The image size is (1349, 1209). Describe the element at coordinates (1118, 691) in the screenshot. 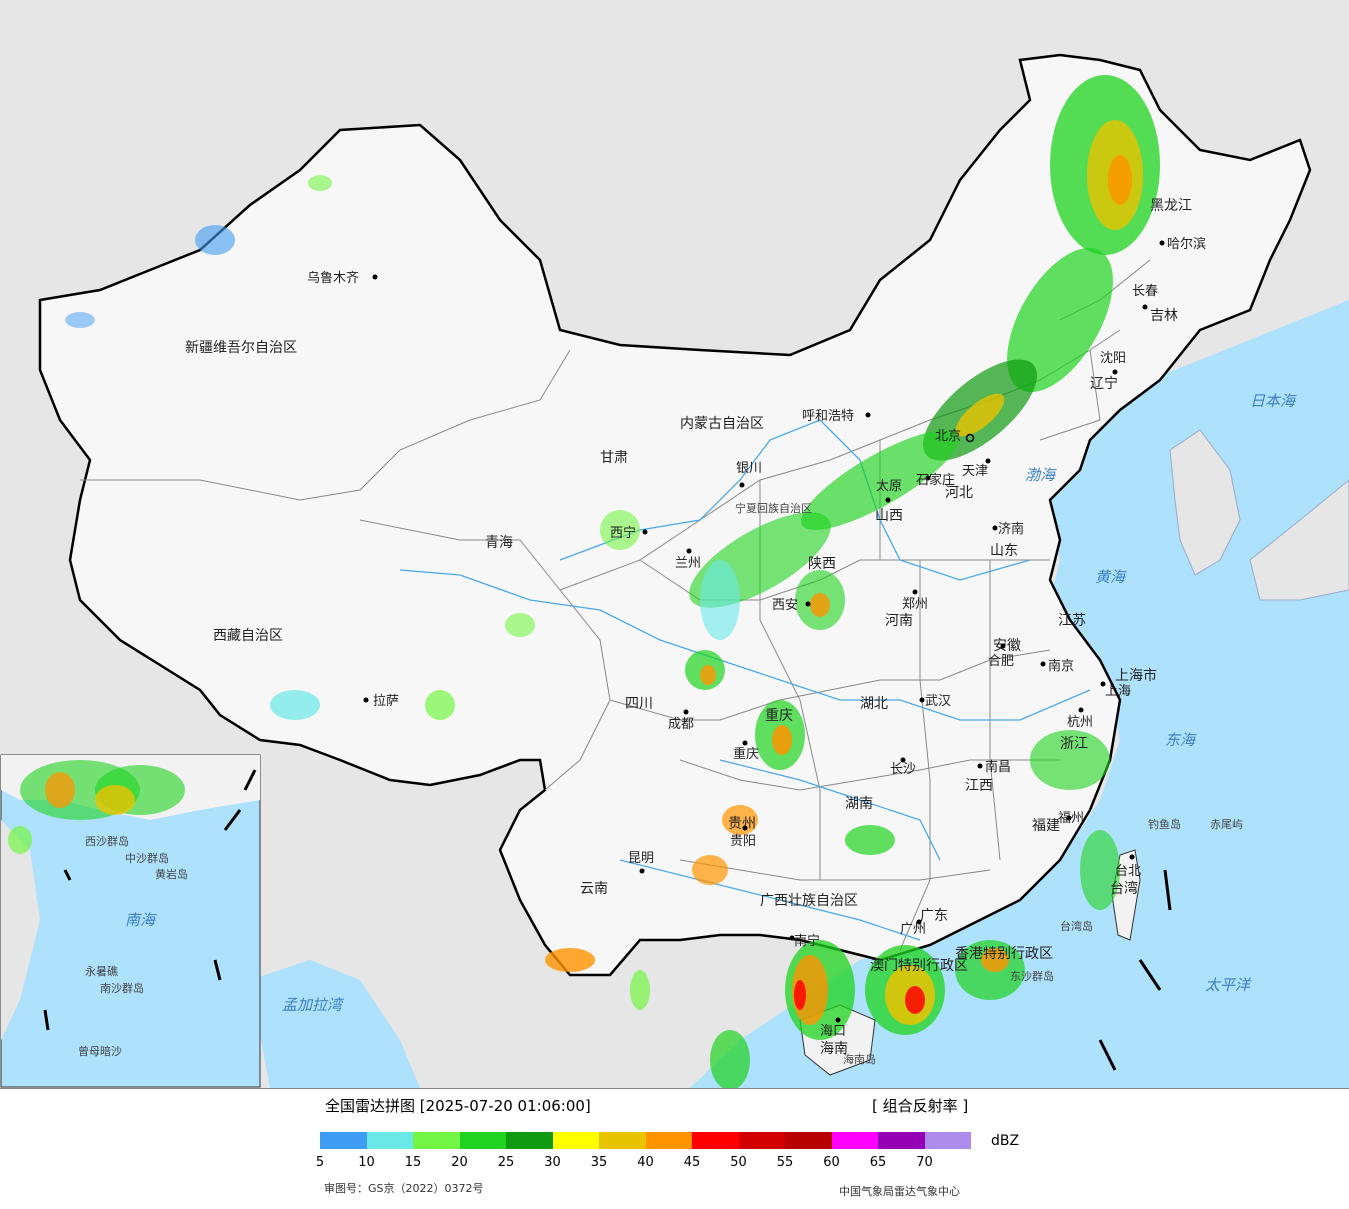

I see `city-label: 上海` at that location.